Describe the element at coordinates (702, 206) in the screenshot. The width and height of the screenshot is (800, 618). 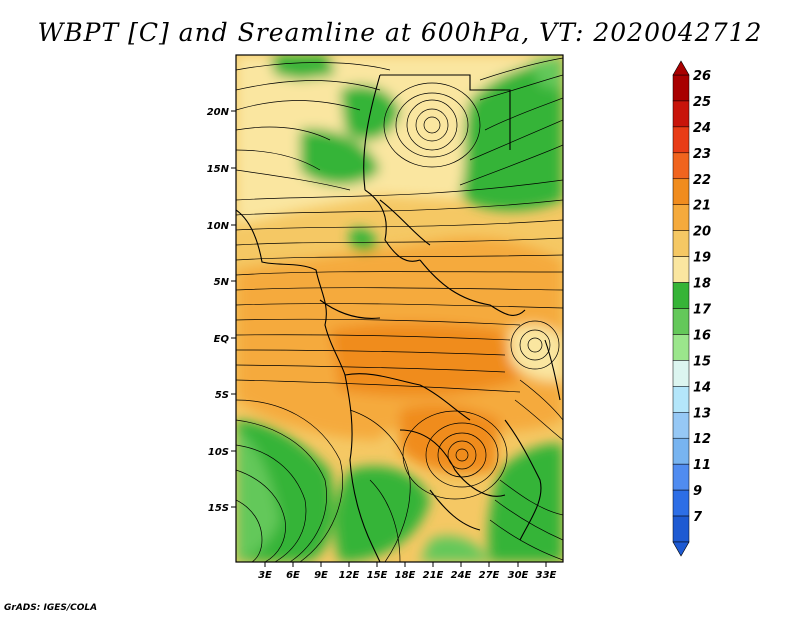
I see `colorbar-label: 21` at that location.